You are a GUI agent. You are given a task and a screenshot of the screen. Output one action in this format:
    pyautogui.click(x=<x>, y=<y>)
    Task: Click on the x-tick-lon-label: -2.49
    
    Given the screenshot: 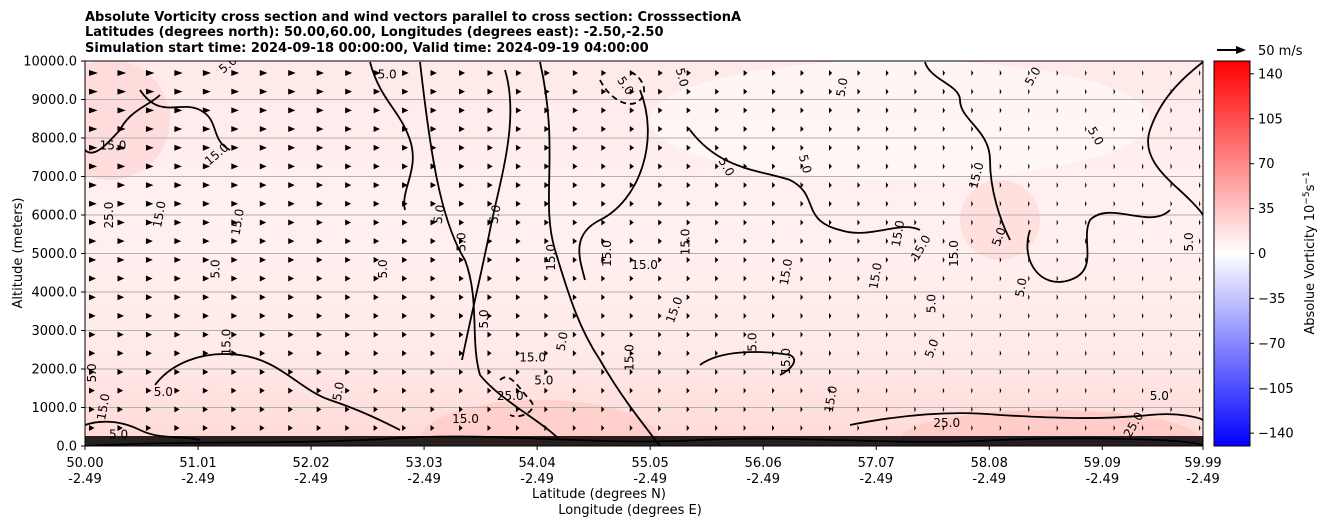 What is the action you would take?
    pyautogui.click(x=198, y=479)
    